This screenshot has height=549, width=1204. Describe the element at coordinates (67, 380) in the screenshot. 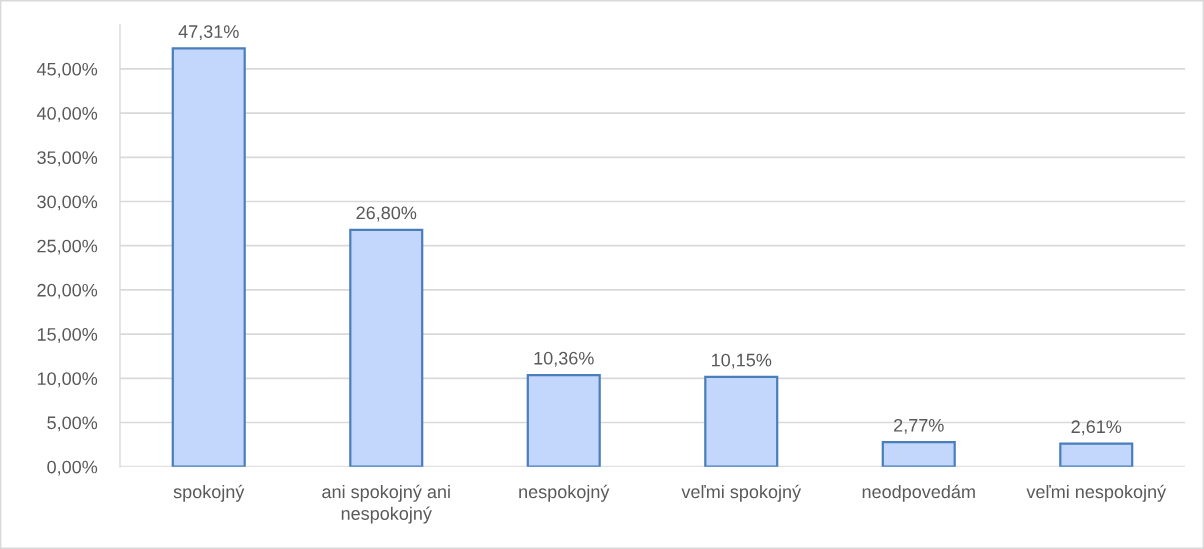

I see `y-tick-label: 10,00%` at that location.